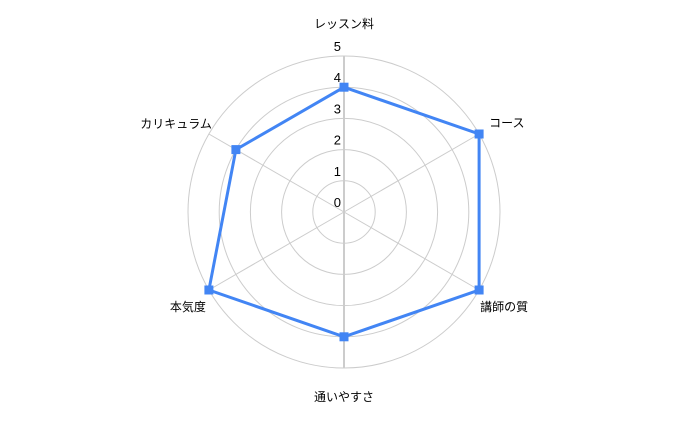 Image resolution: width=688 pixels, height=425 pixels. Describe the element at coordinates (337, 202) in the screenshot. I see `r-tick-label: 0` at that location.